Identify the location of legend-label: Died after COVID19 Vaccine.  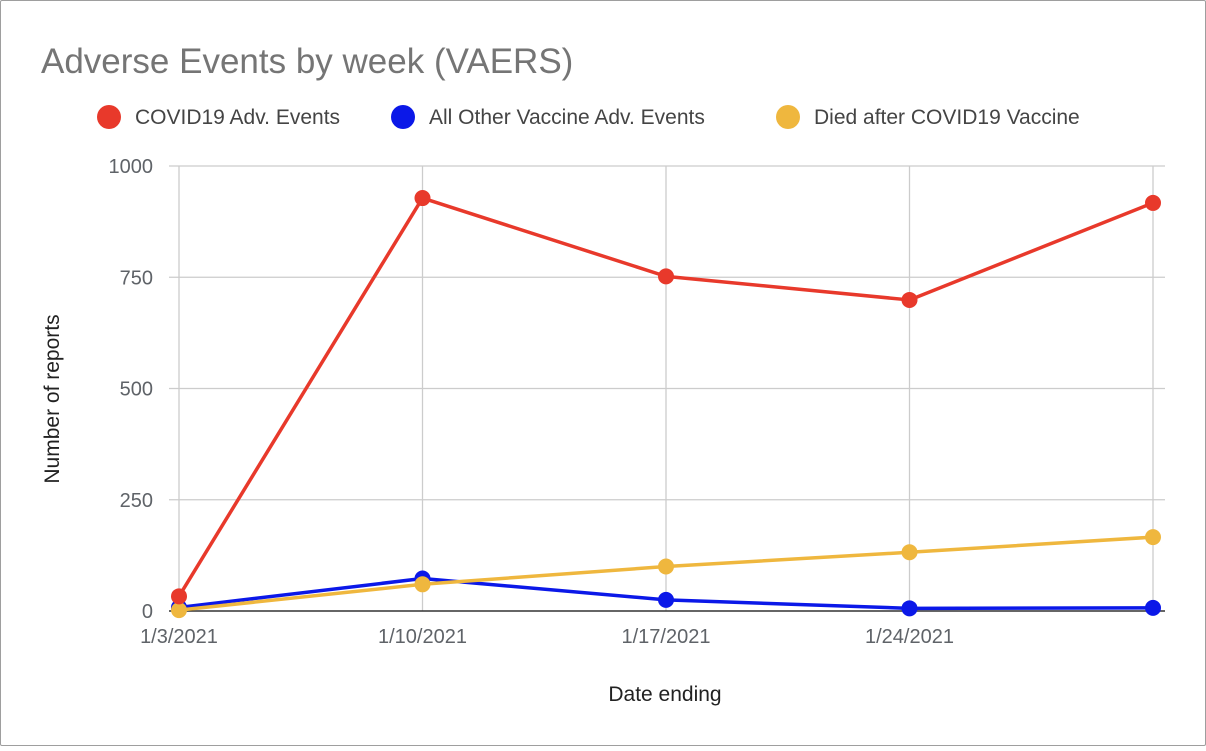
(947, 117).